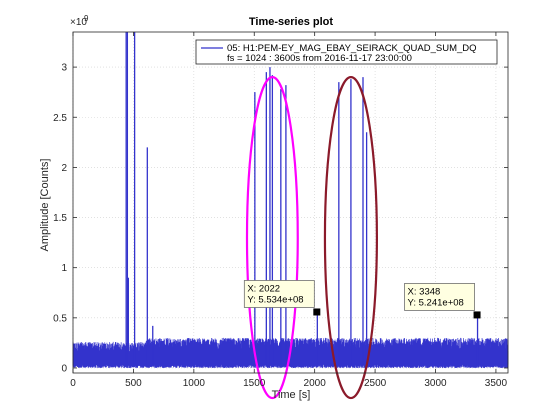 The image size is (560, 420). I want to click on y-exponent-base: ×10, so click(78, 22).